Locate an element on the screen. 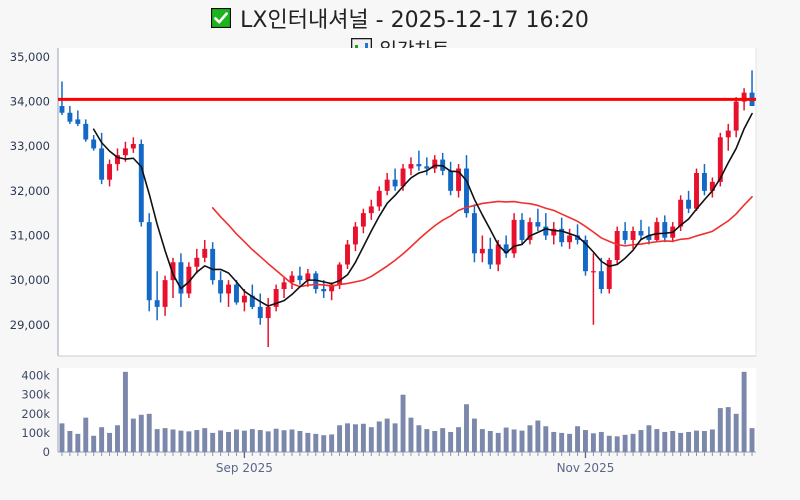 The image size is (800, 500). page-title: LX인터내셔널 - 2025-12-17 16:20 is located at coordinates (414, 20).